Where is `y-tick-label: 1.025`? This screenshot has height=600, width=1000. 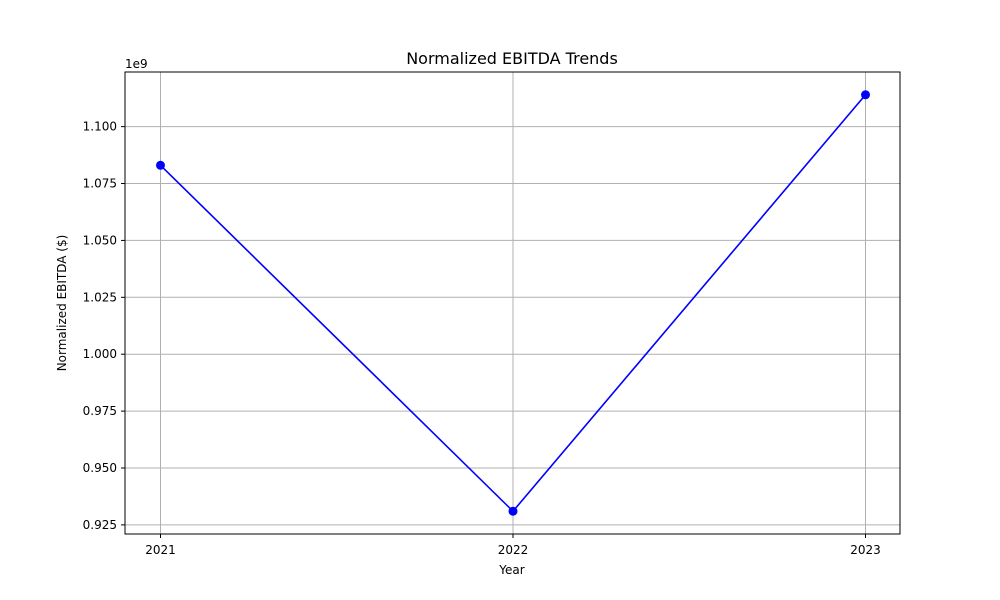 y-tick-label: 1.025 is located at coordinates (100, 297).